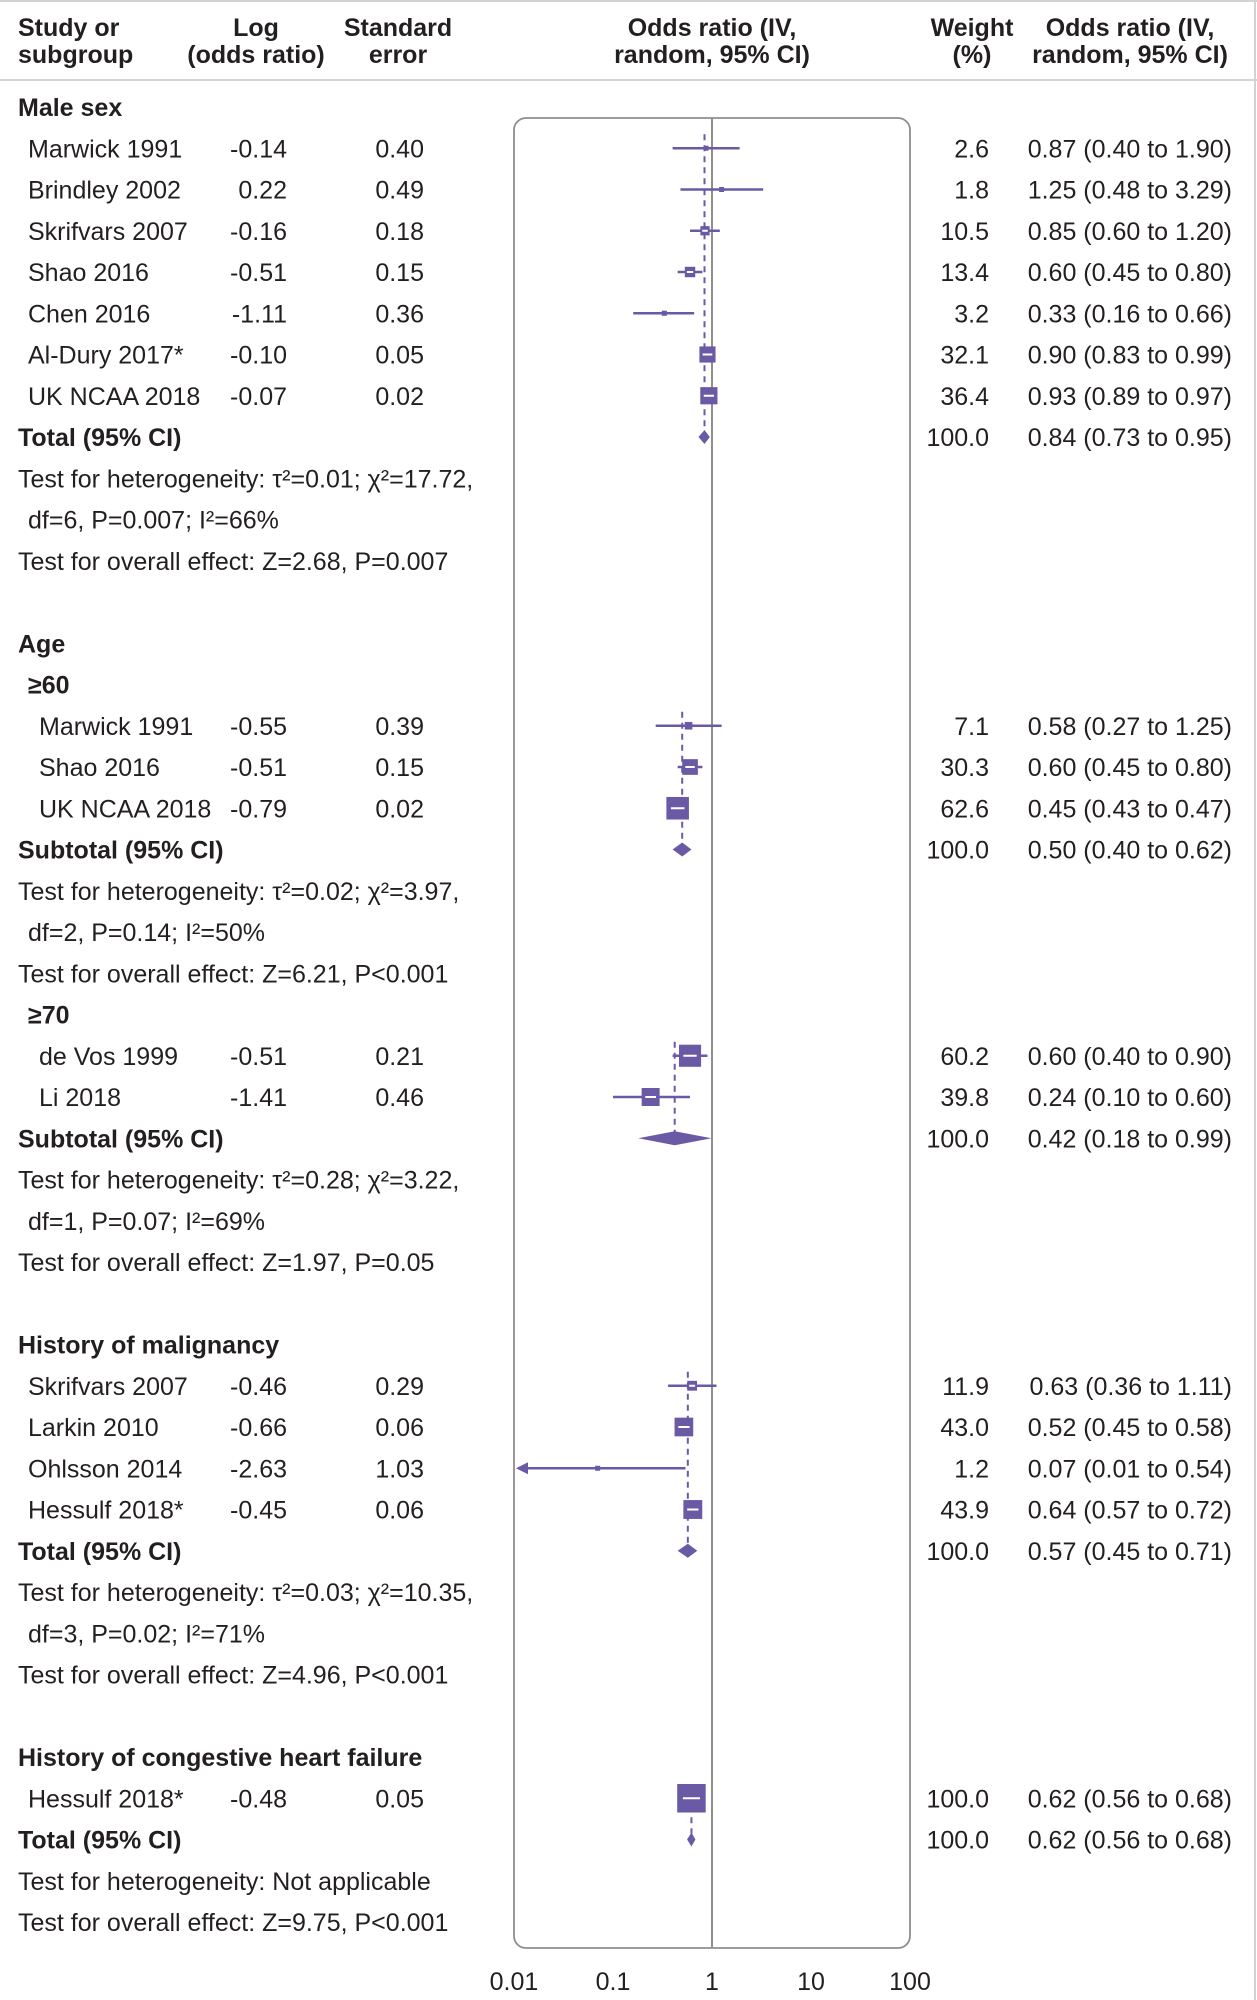 The height and width of the screenshot is (2000, 1257). What do you see at coordinates (233, 974) in the screenshot?
I see `test-statistic-text: Test for overall effect: Z=6.21, P<0.001` at bounding box center [233, 974].